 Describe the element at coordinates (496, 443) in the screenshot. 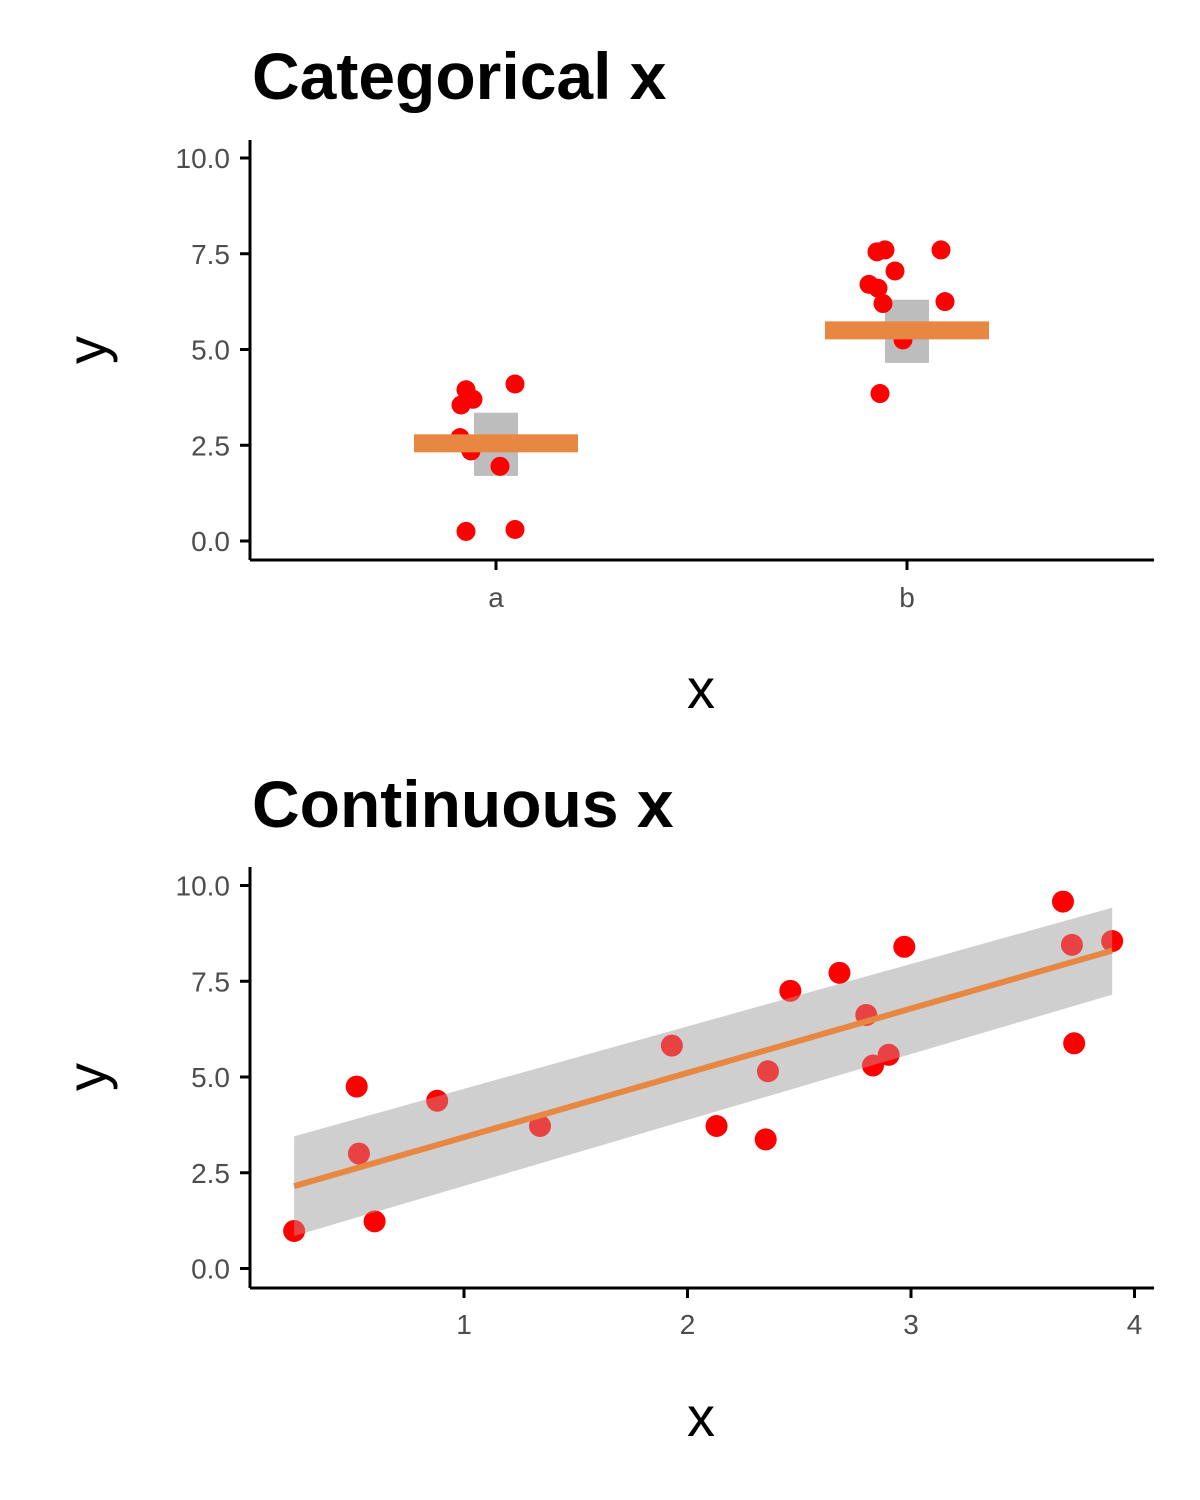

I see `mean-bar-a` at that location.